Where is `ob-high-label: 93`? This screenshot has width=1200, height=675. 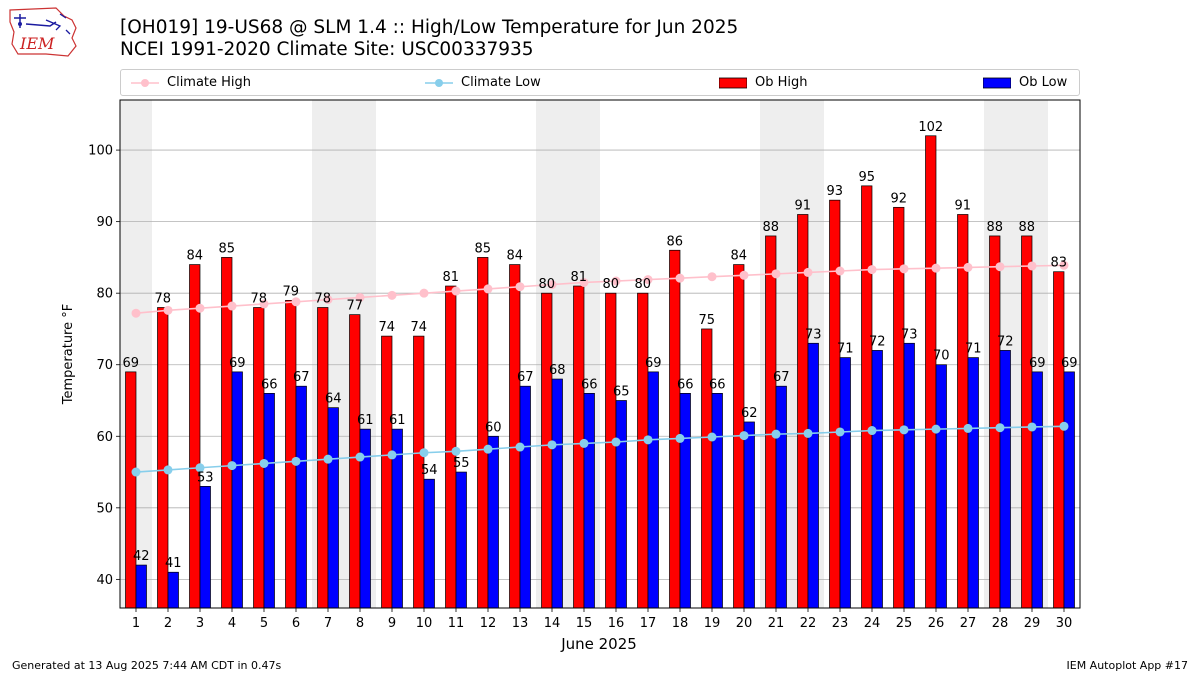
ob-high-label: 93 is located at coordinates (834, 191).